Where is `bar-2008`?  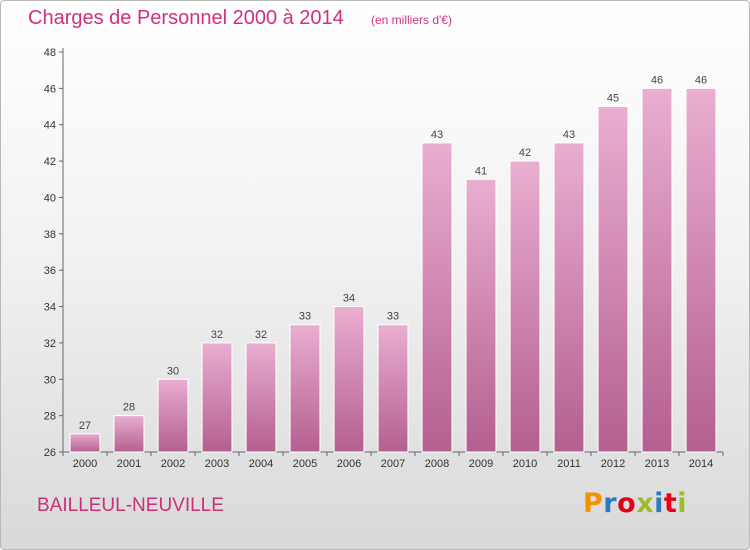
bar-2008 is located at coordinates (437, 297).